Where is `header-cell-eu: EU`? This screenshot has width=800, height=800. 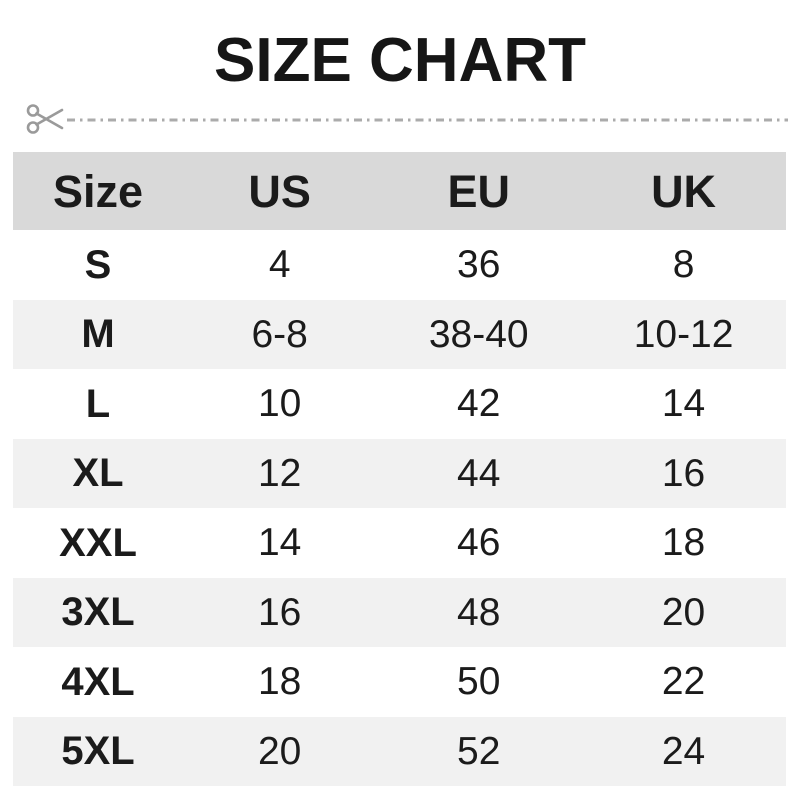 header-cell-eu: EU is located at coordinates (478, 191).